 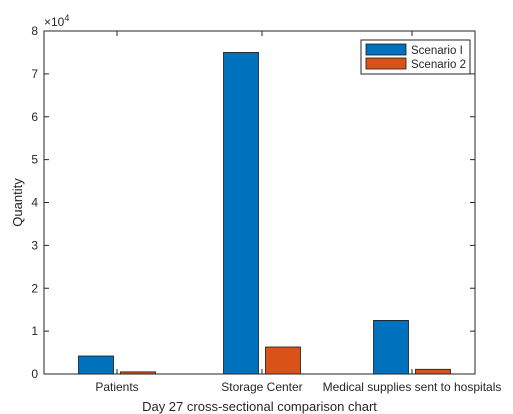 I want to click on x-tick-label: Storage Center, so click(x=261, y=387).